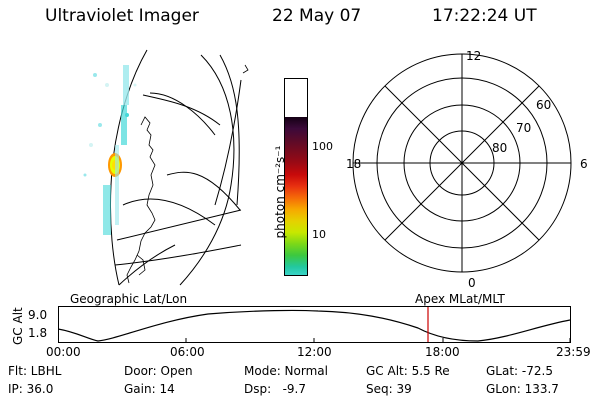 This screenshot has height=400, width=600. I want to click on x-tick-1800: 18:00, so click(442, 352).